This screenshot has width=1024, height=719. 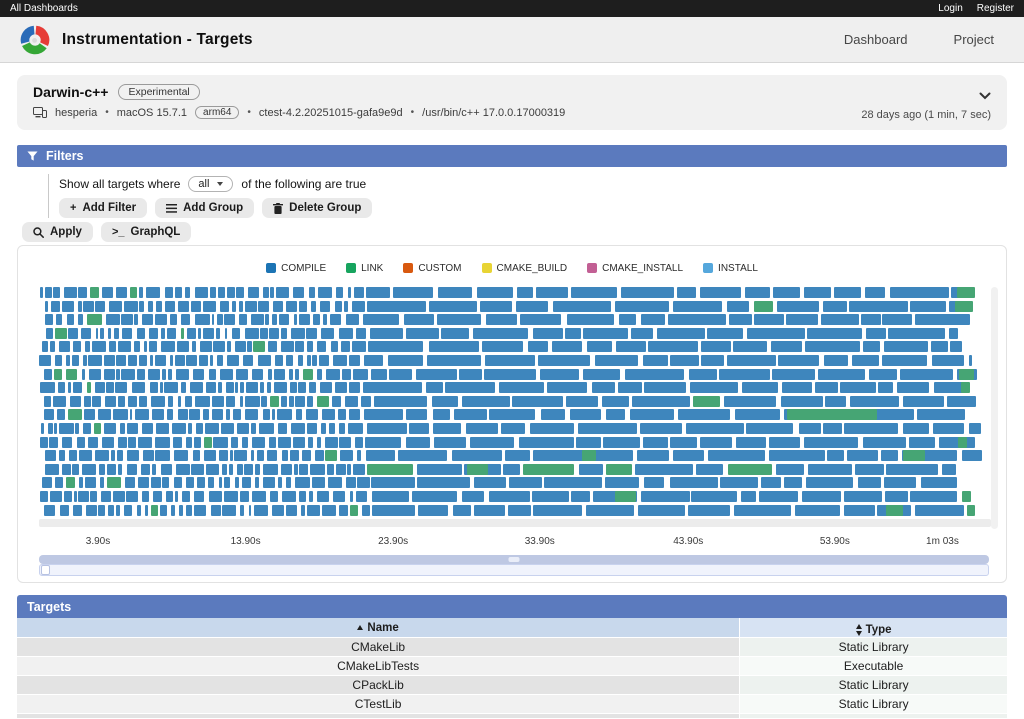 What do you see at coordinates (364, 268) in the screenshot?
I see `legend-item: LINK` at bounding box center [364, 268].